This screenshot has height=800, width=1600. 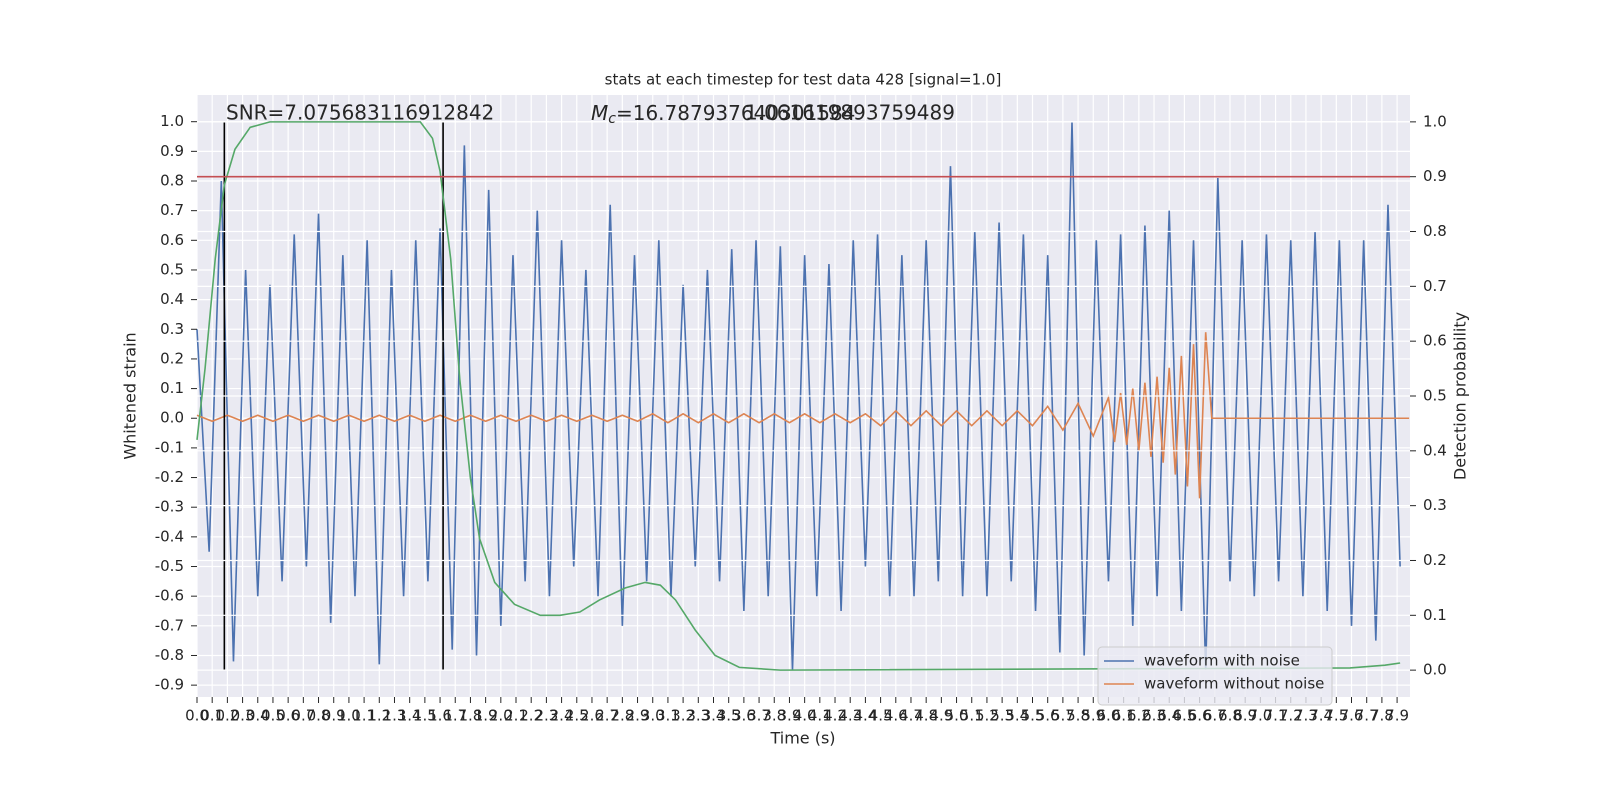 What do you see at coordinates (169, 596) in the screenshot?
I see `y-tick-label: -0.6` at bounding box center [169, 596].